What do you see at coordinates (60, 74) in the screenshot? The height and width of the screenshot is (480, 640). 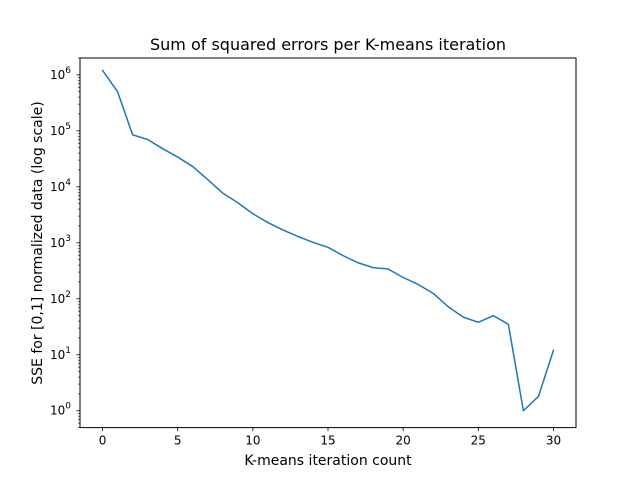 I see `y-tick-label: 10⁶` at bounding box center [60, 74].